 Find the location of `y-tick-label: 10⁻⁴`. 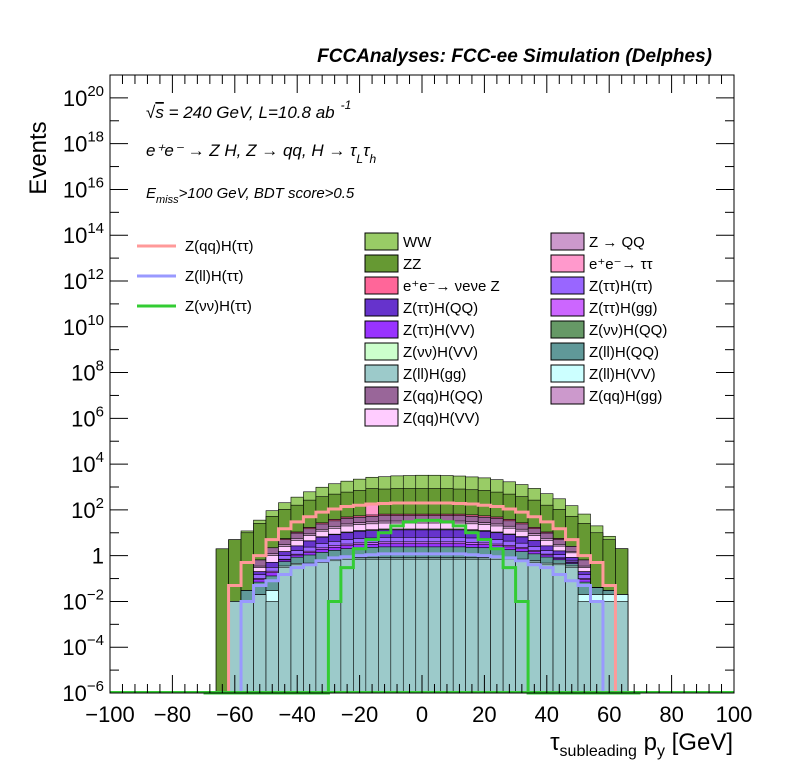

y-tick-label: 10⁻⁴ is located at coordinates (83, 646).